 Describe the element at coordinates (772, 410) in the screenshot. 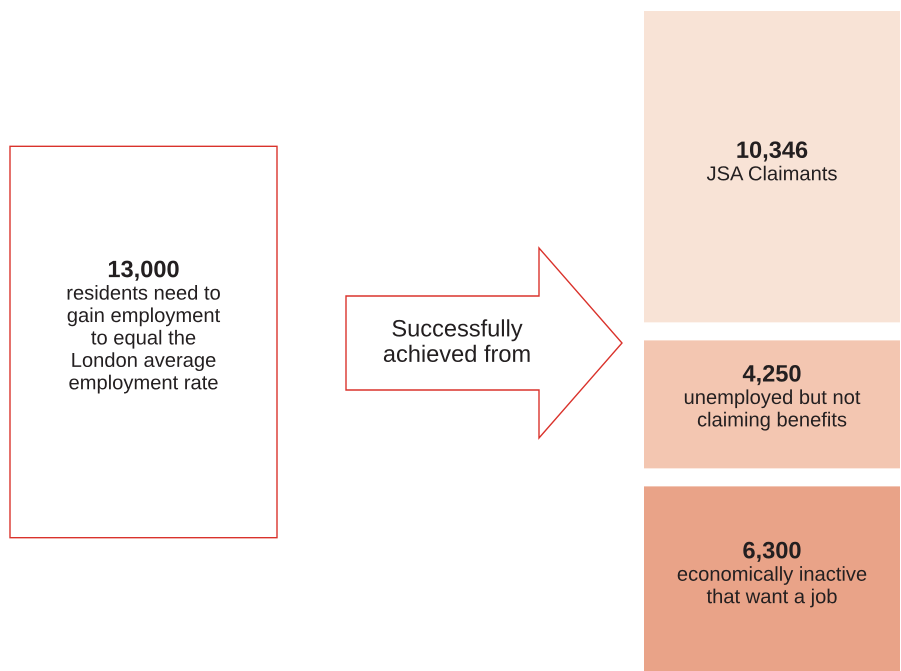

I see `category-label: unemployed but not claiming benefits` at that location.